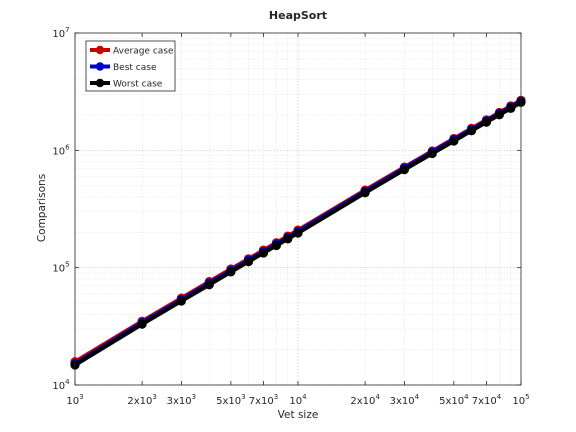  Describe the element at coordinates (42, 208) in the screenshot. I see `y-axis-label: Comparisons` at that location.